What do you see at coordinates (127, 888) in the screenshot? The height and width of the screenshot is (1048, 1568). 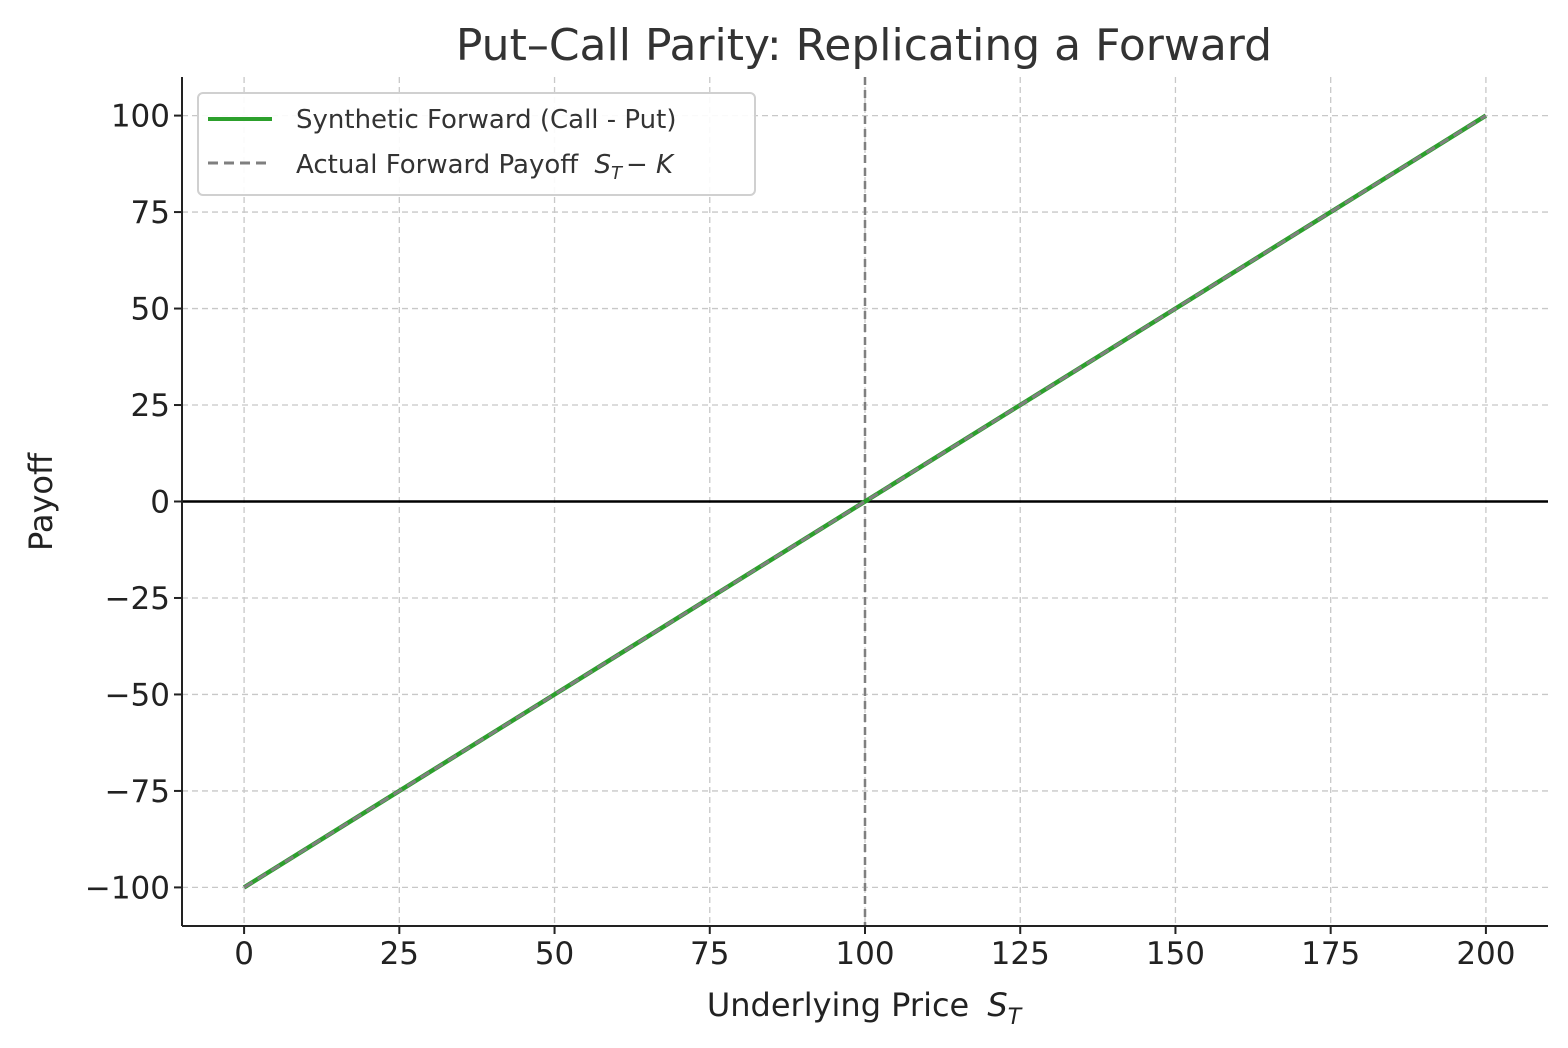 I see `y-tick-label: −100` at bounding box center [127, 888].